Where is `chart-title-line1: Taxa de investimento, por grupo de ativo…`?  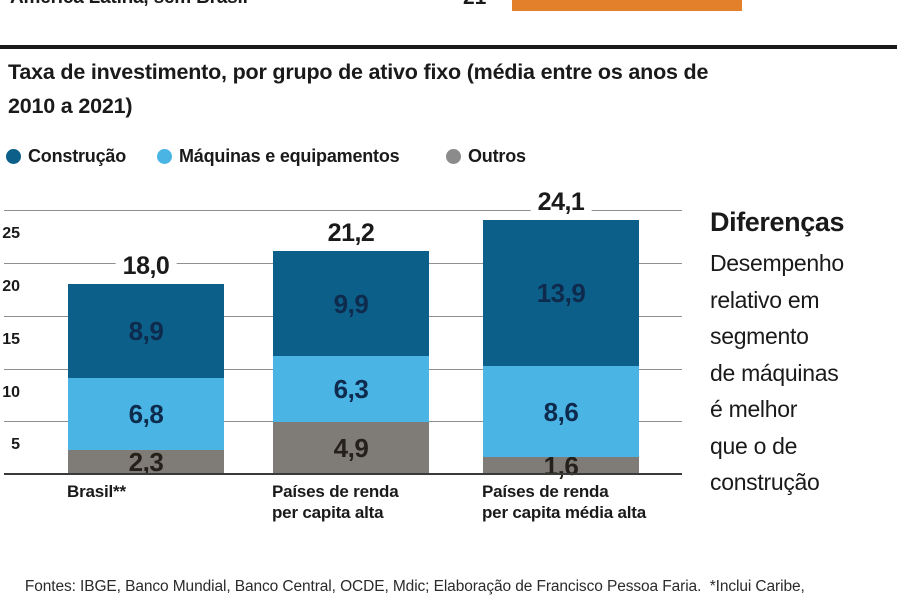 chart-title-line1: Taxa de investimento, por grupo de ativo… is located at coordinates (358, 72).